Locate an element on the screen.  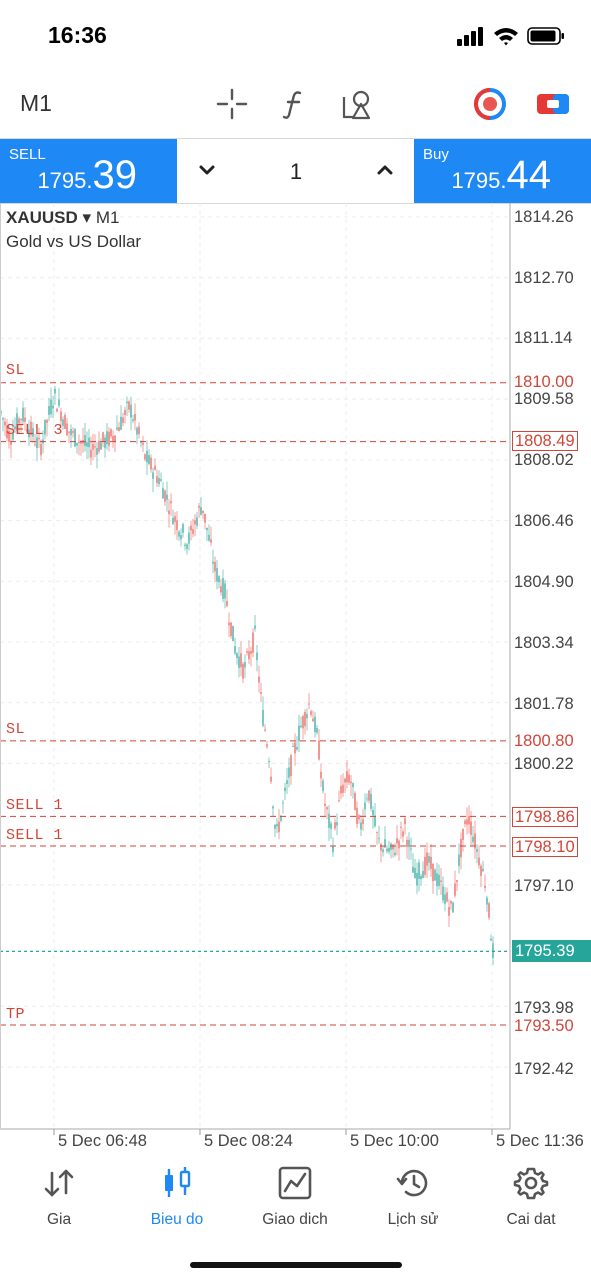
shapes-icon is located at coordinates (356, 105).